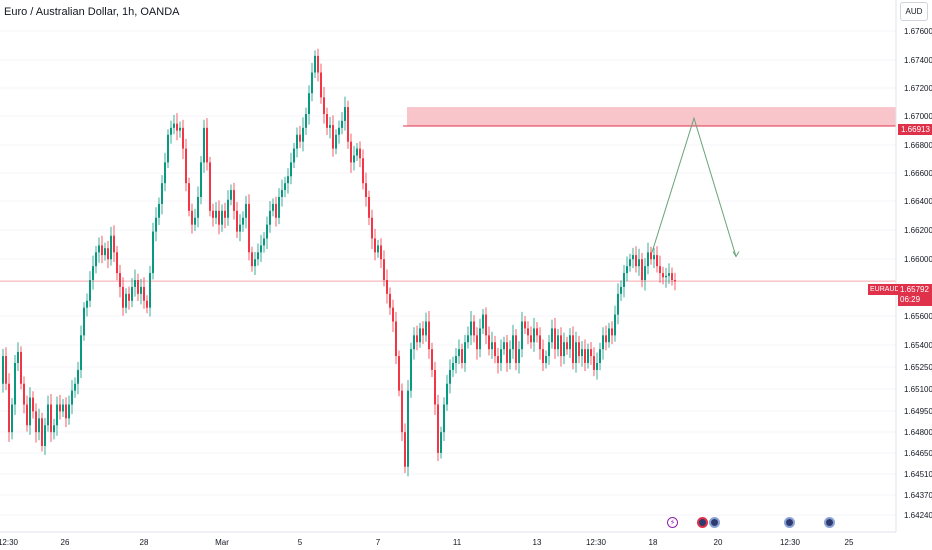  I want to click on x-tick-label: 11, so click(457, 542).